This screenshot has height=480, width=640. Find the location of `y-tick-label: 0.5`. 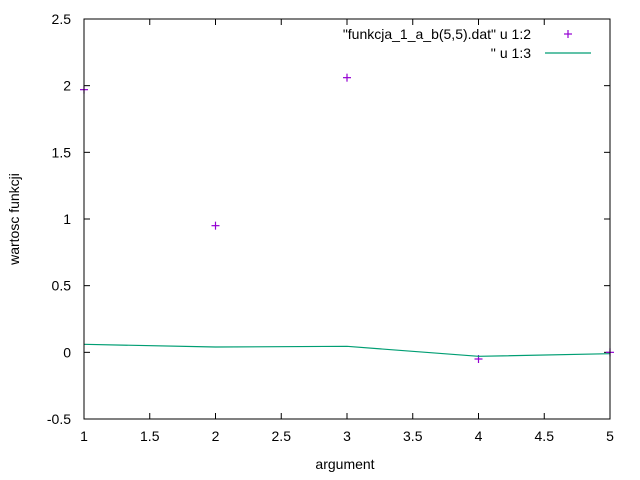

y-tick-label: 0.5 is located at coordinates (62, 286).